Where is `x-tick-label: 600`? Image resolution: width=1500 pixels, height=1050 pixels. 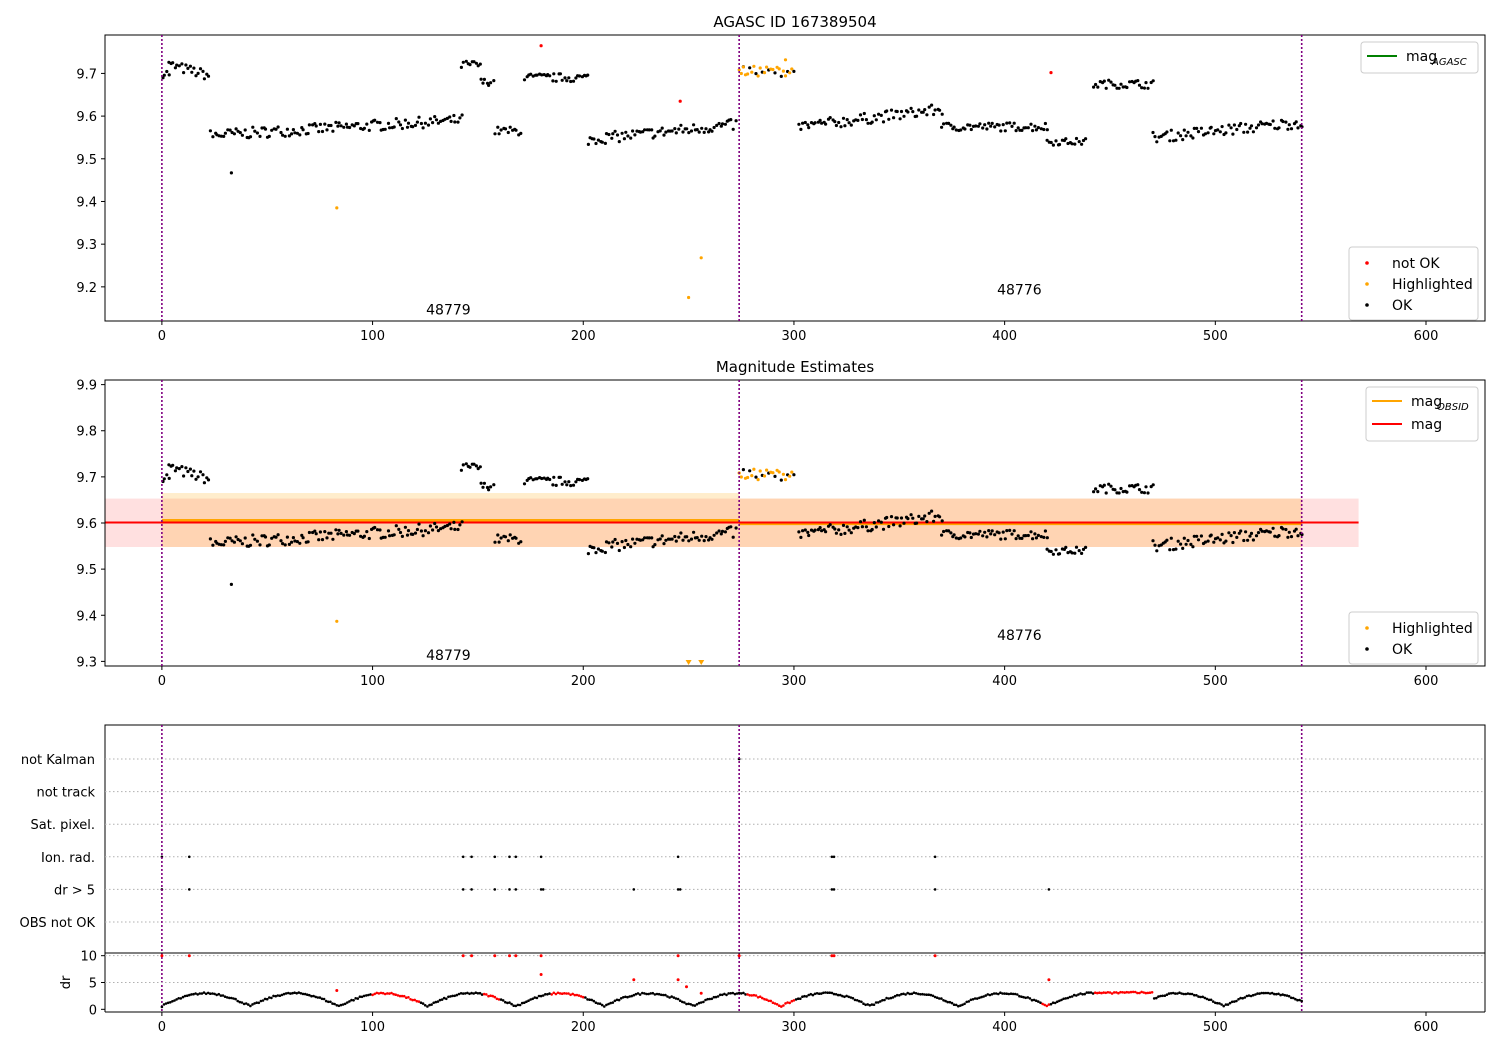 x-tick-label: 600 is located at coordinates (1426, 336).